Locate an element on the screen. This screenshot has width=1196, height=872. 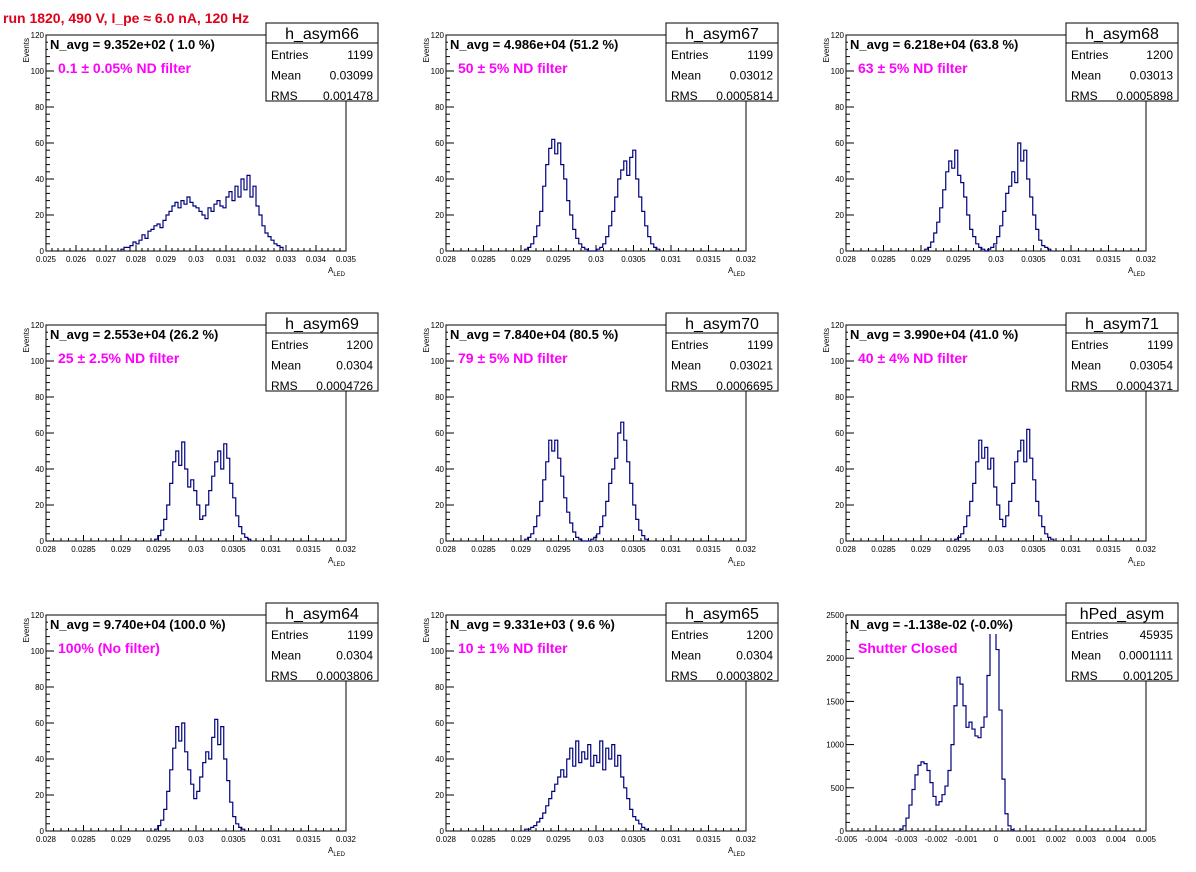
filter-label: 63 ± 5% ND filter is located at coordinates (913, 68).